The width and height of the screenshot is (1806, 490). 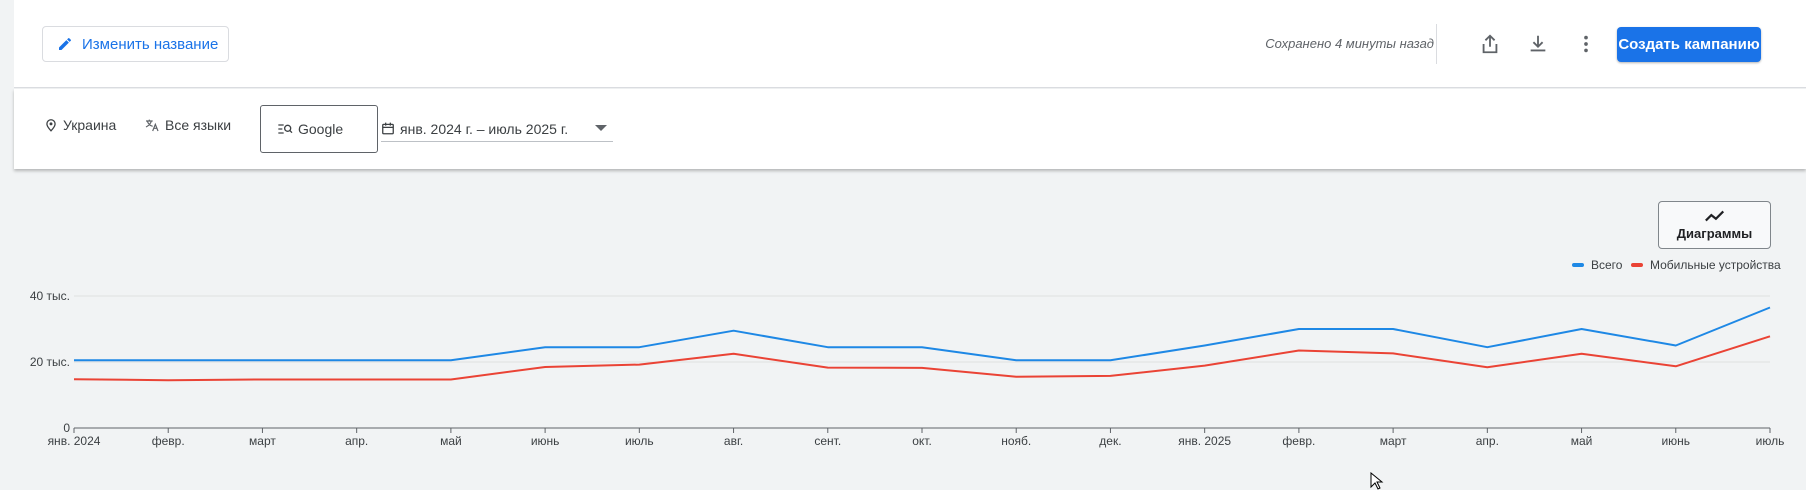 I want to click on location-filter: Украина, so click(x=80, y=125).